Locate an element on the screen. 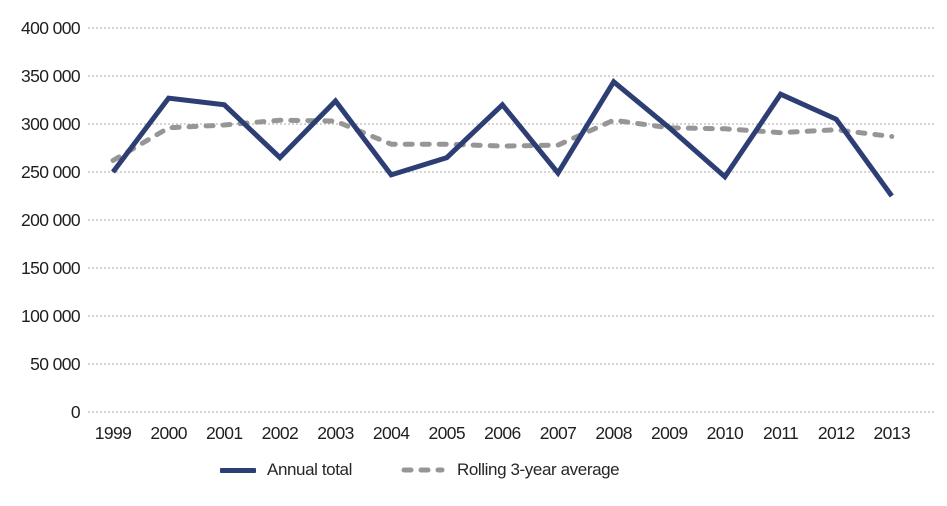 This screenshot has height=506, width=947. y-axis-tick-label: 200 000 is located at coordinates (51, 220).